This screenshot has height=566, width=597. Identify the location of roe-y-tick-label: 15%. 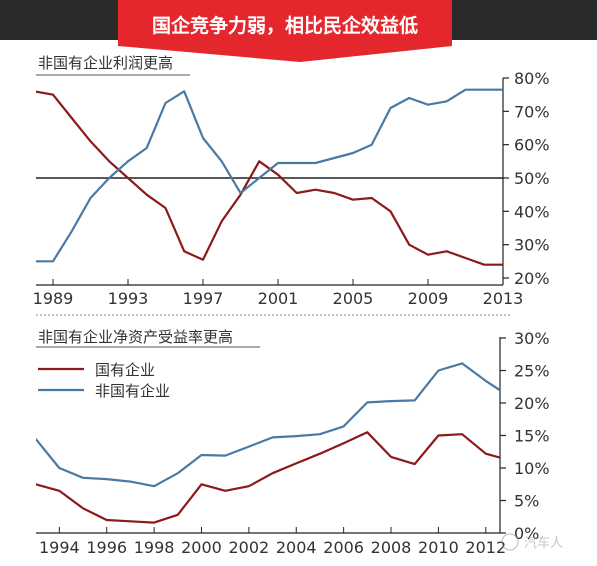
(532, 436).